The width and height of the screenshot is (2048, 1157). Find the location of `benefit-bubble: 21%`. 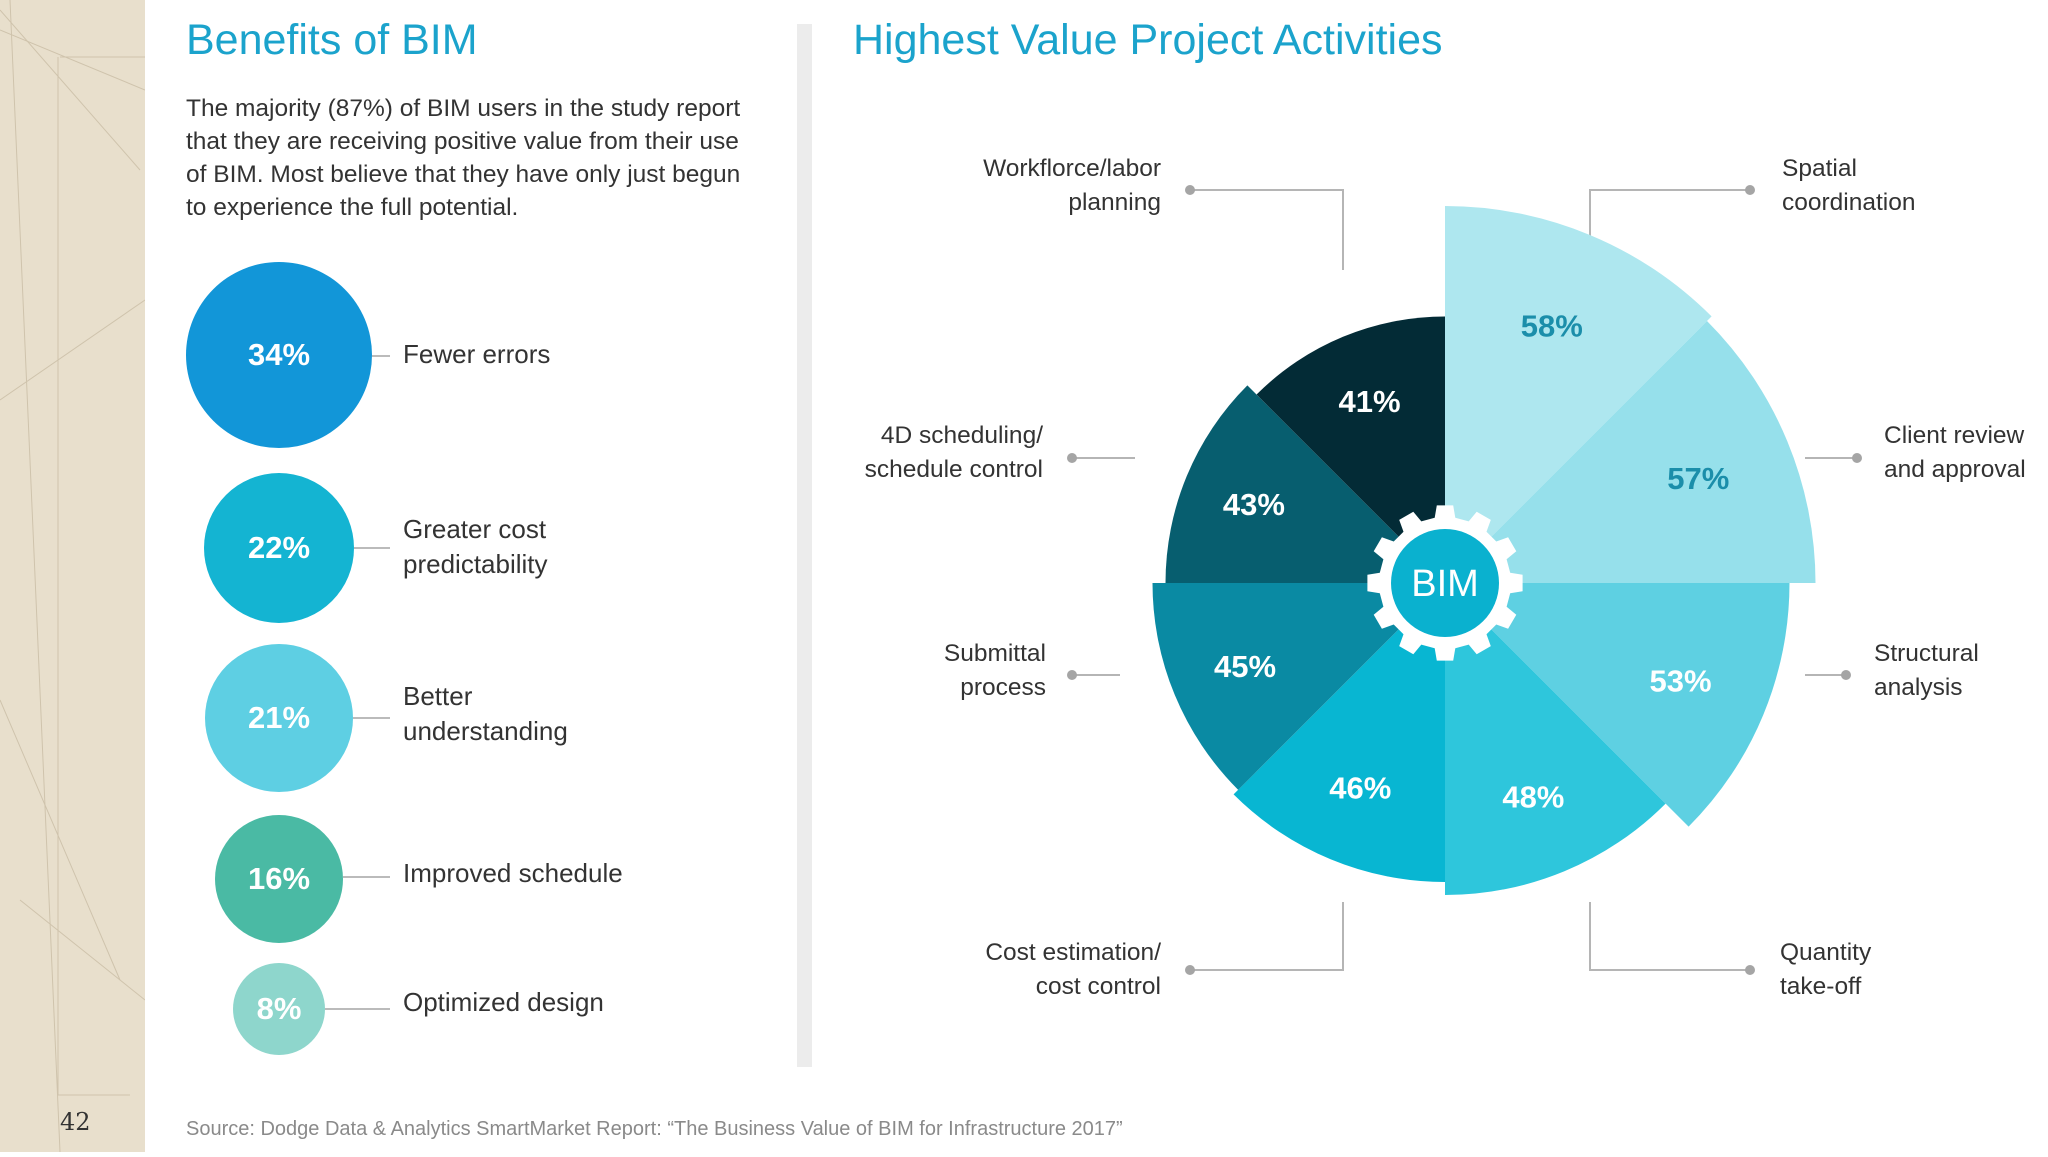

benefit-bubble: 21% is located at coordinates (279, 718).